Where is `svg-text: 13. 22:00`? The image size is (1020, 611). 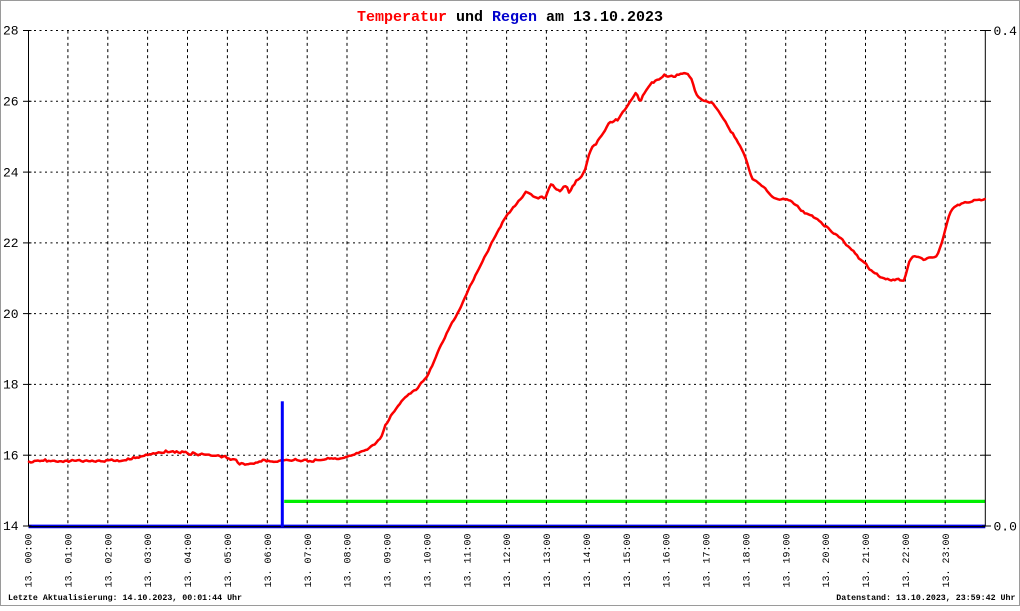 svg-text: 13. 22:00 is located at coordinates (907, 560).